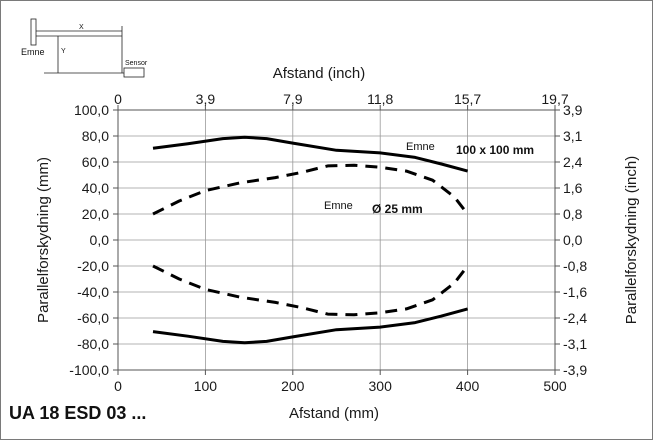  Describe the element at coordinates (93, 266) in the screenshot. I see `y-tick-label: -20,0` at that location.